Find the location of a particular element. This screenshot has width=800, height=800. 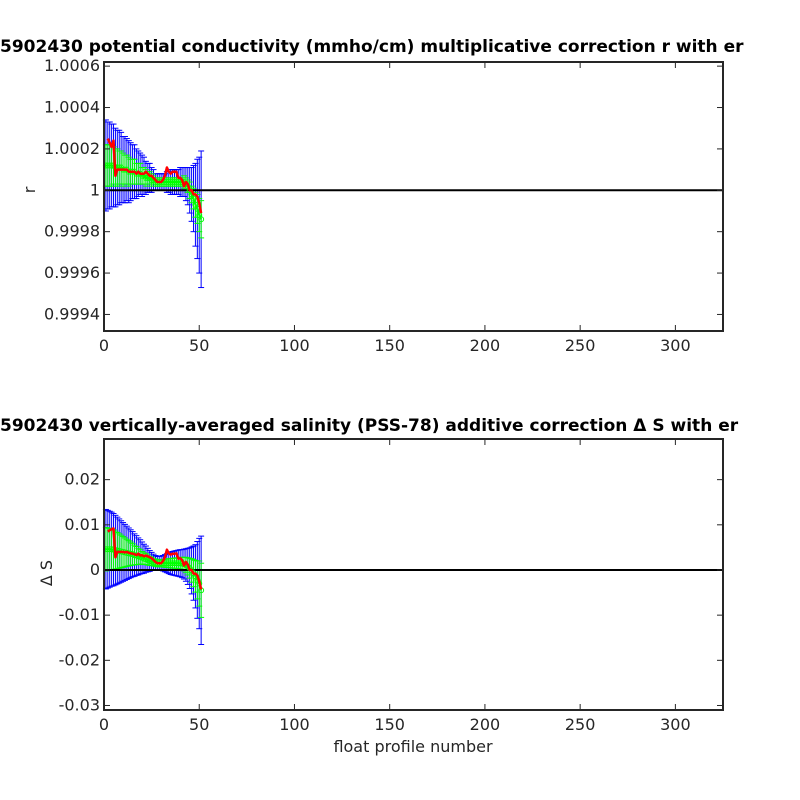

x-axis-label: float profile number is located at coordinates (413, 746).